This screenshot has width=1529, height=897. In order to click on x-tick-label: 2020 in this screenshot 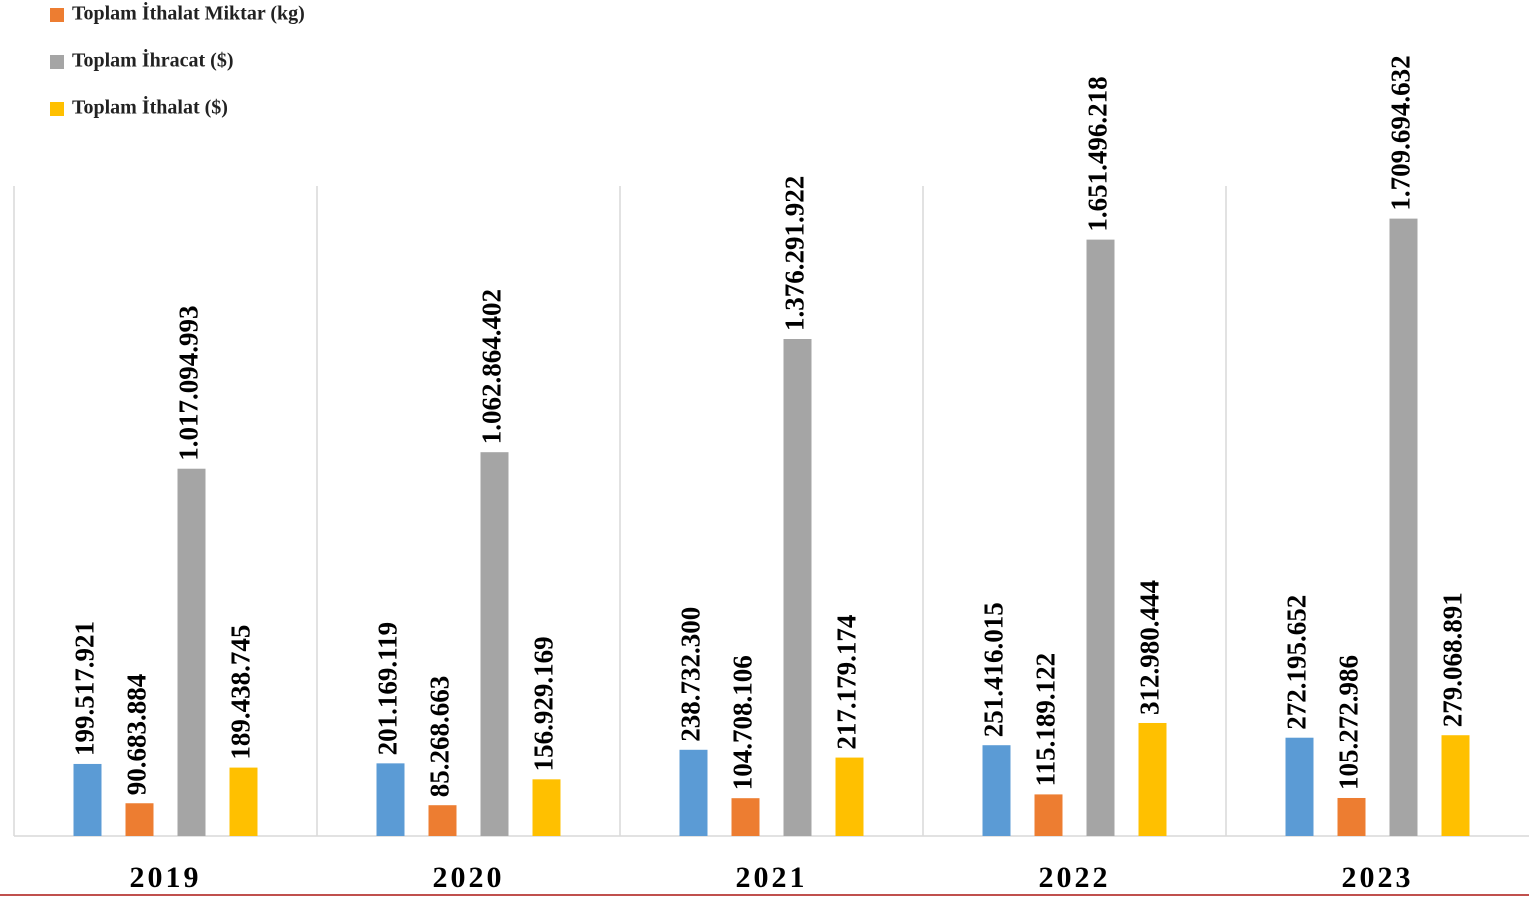, I will do `click(469, 877)`.